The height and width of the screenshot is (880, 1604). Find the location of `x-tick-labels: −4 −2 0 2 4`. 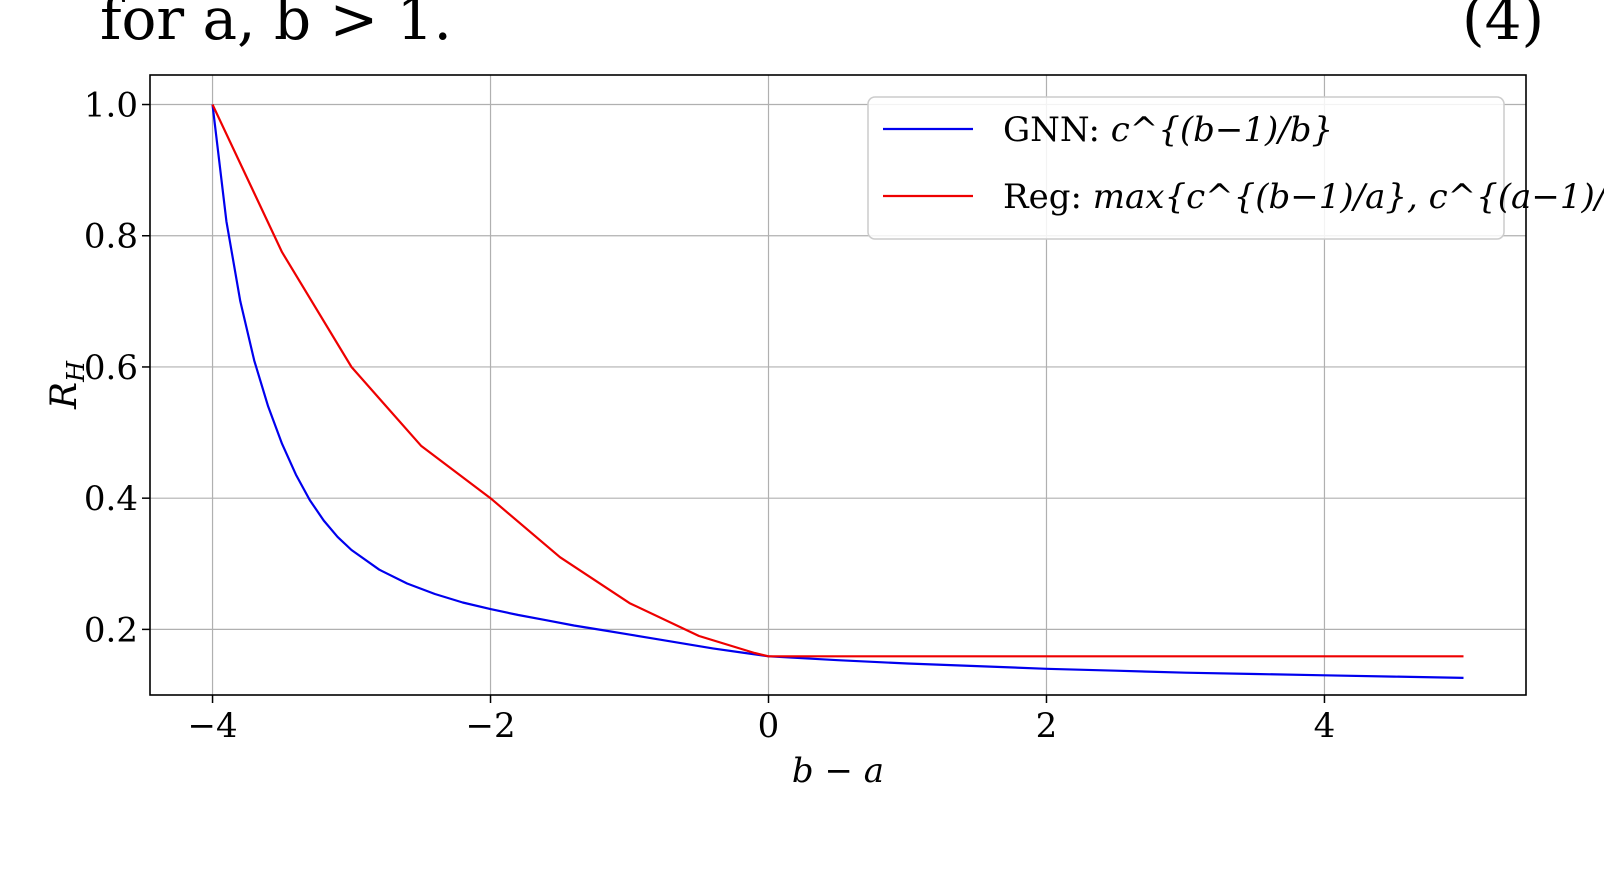

x-tick-labels: −4 −2 0 2 4 is located at coordinates (761, 726).